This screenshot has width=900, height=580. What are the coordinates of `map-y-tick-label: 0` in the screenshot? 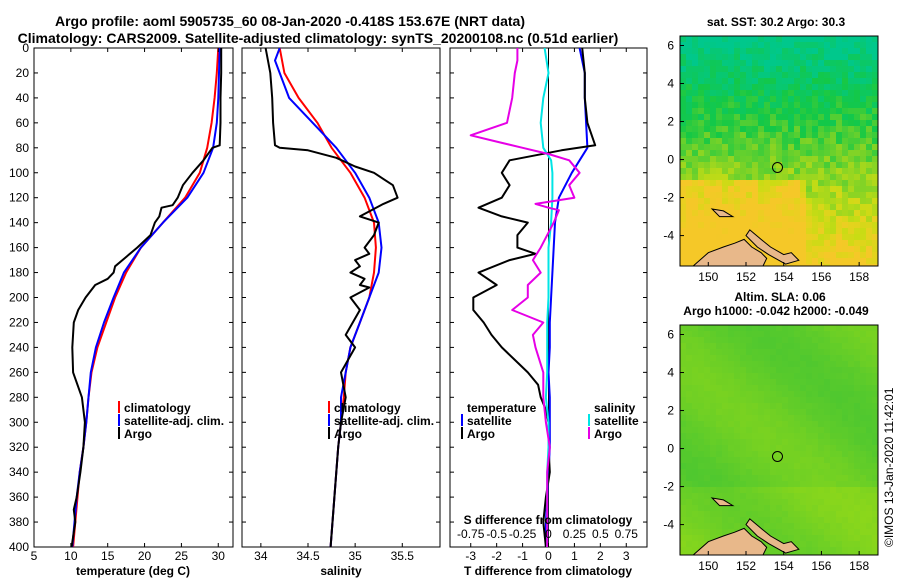 It's located at (670, 449).